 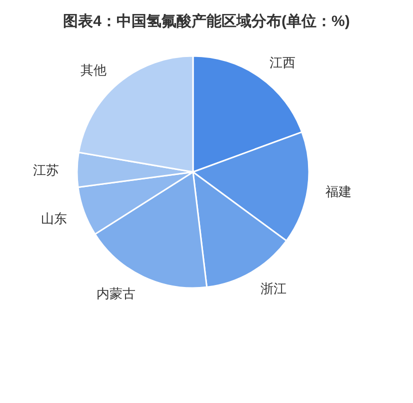 What do you see at coordinates (206, 21) in the screenshot?
I see `chart-title: 图表4：中国氢氟酸产能区域分布(单位：%)` at bounding box center [206, 21].